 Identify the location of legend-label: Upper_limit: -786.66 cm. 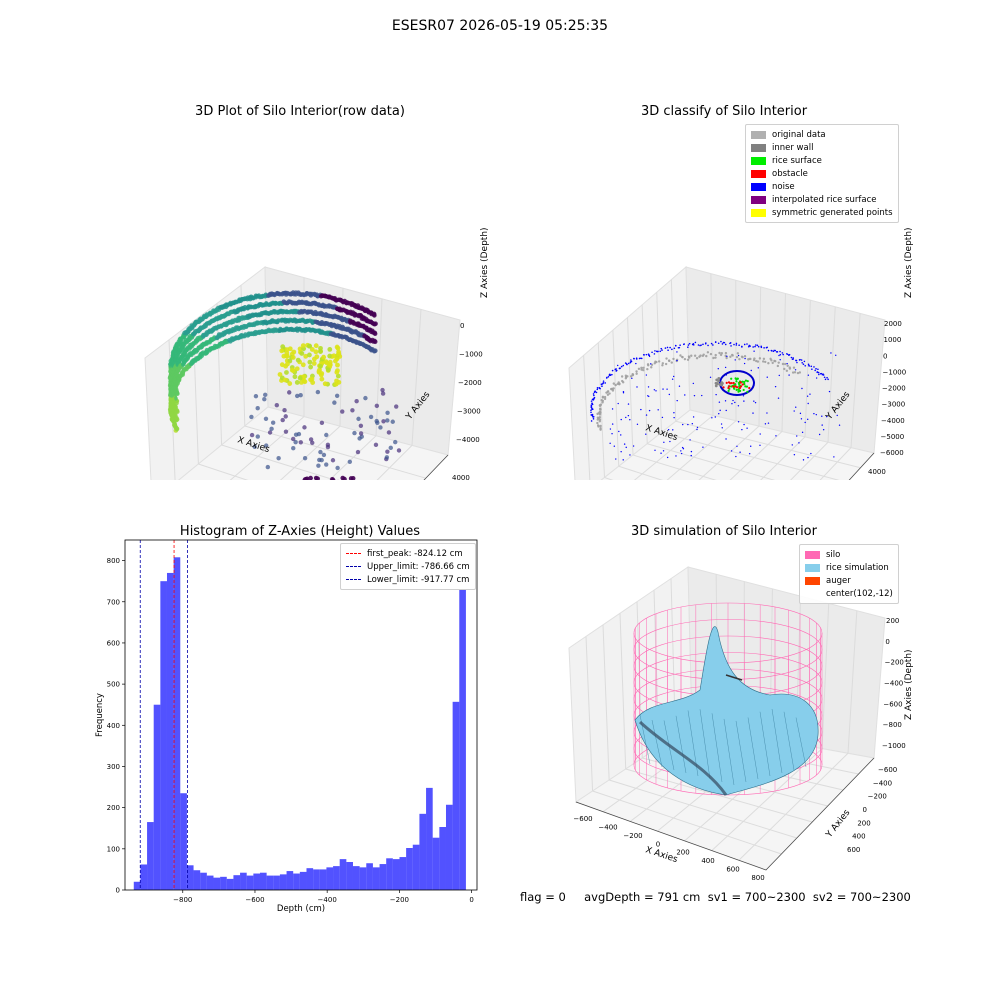
(418, 566).